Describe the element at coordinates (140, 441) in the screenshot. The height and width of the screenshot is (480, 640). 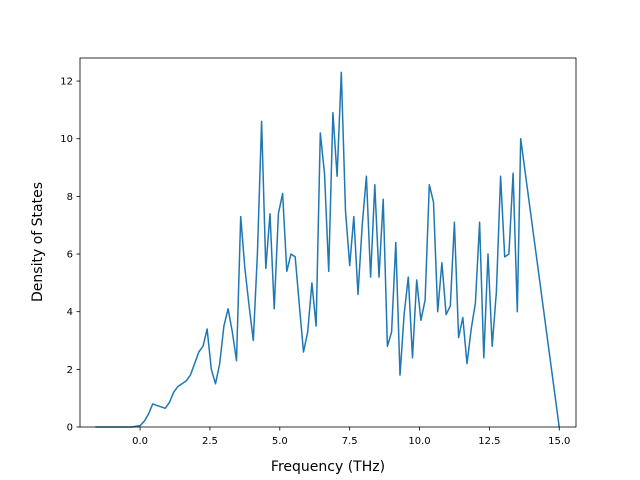
I see `x-tick-label: 0.0` at that location.